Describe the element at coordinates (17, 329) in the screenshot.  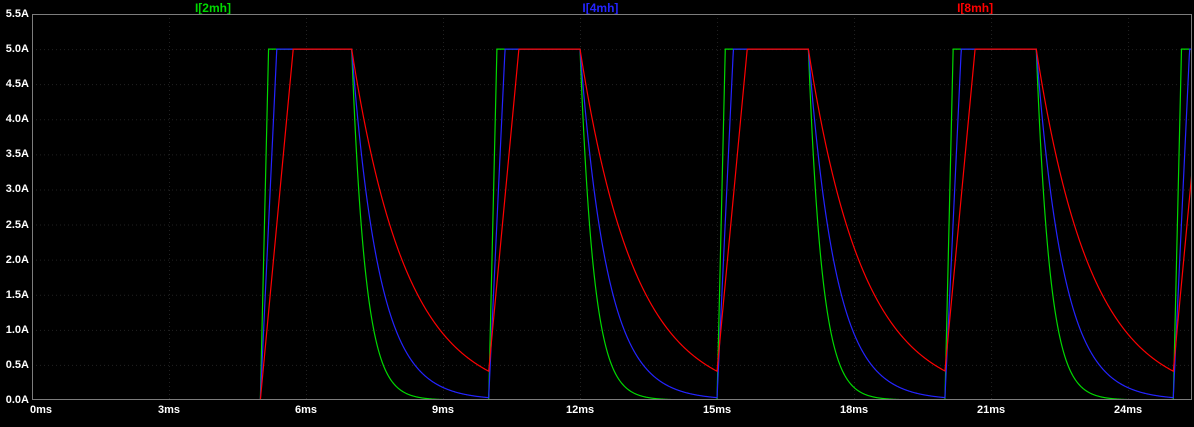
I see `y-tick-label: 1.0A` at that location.